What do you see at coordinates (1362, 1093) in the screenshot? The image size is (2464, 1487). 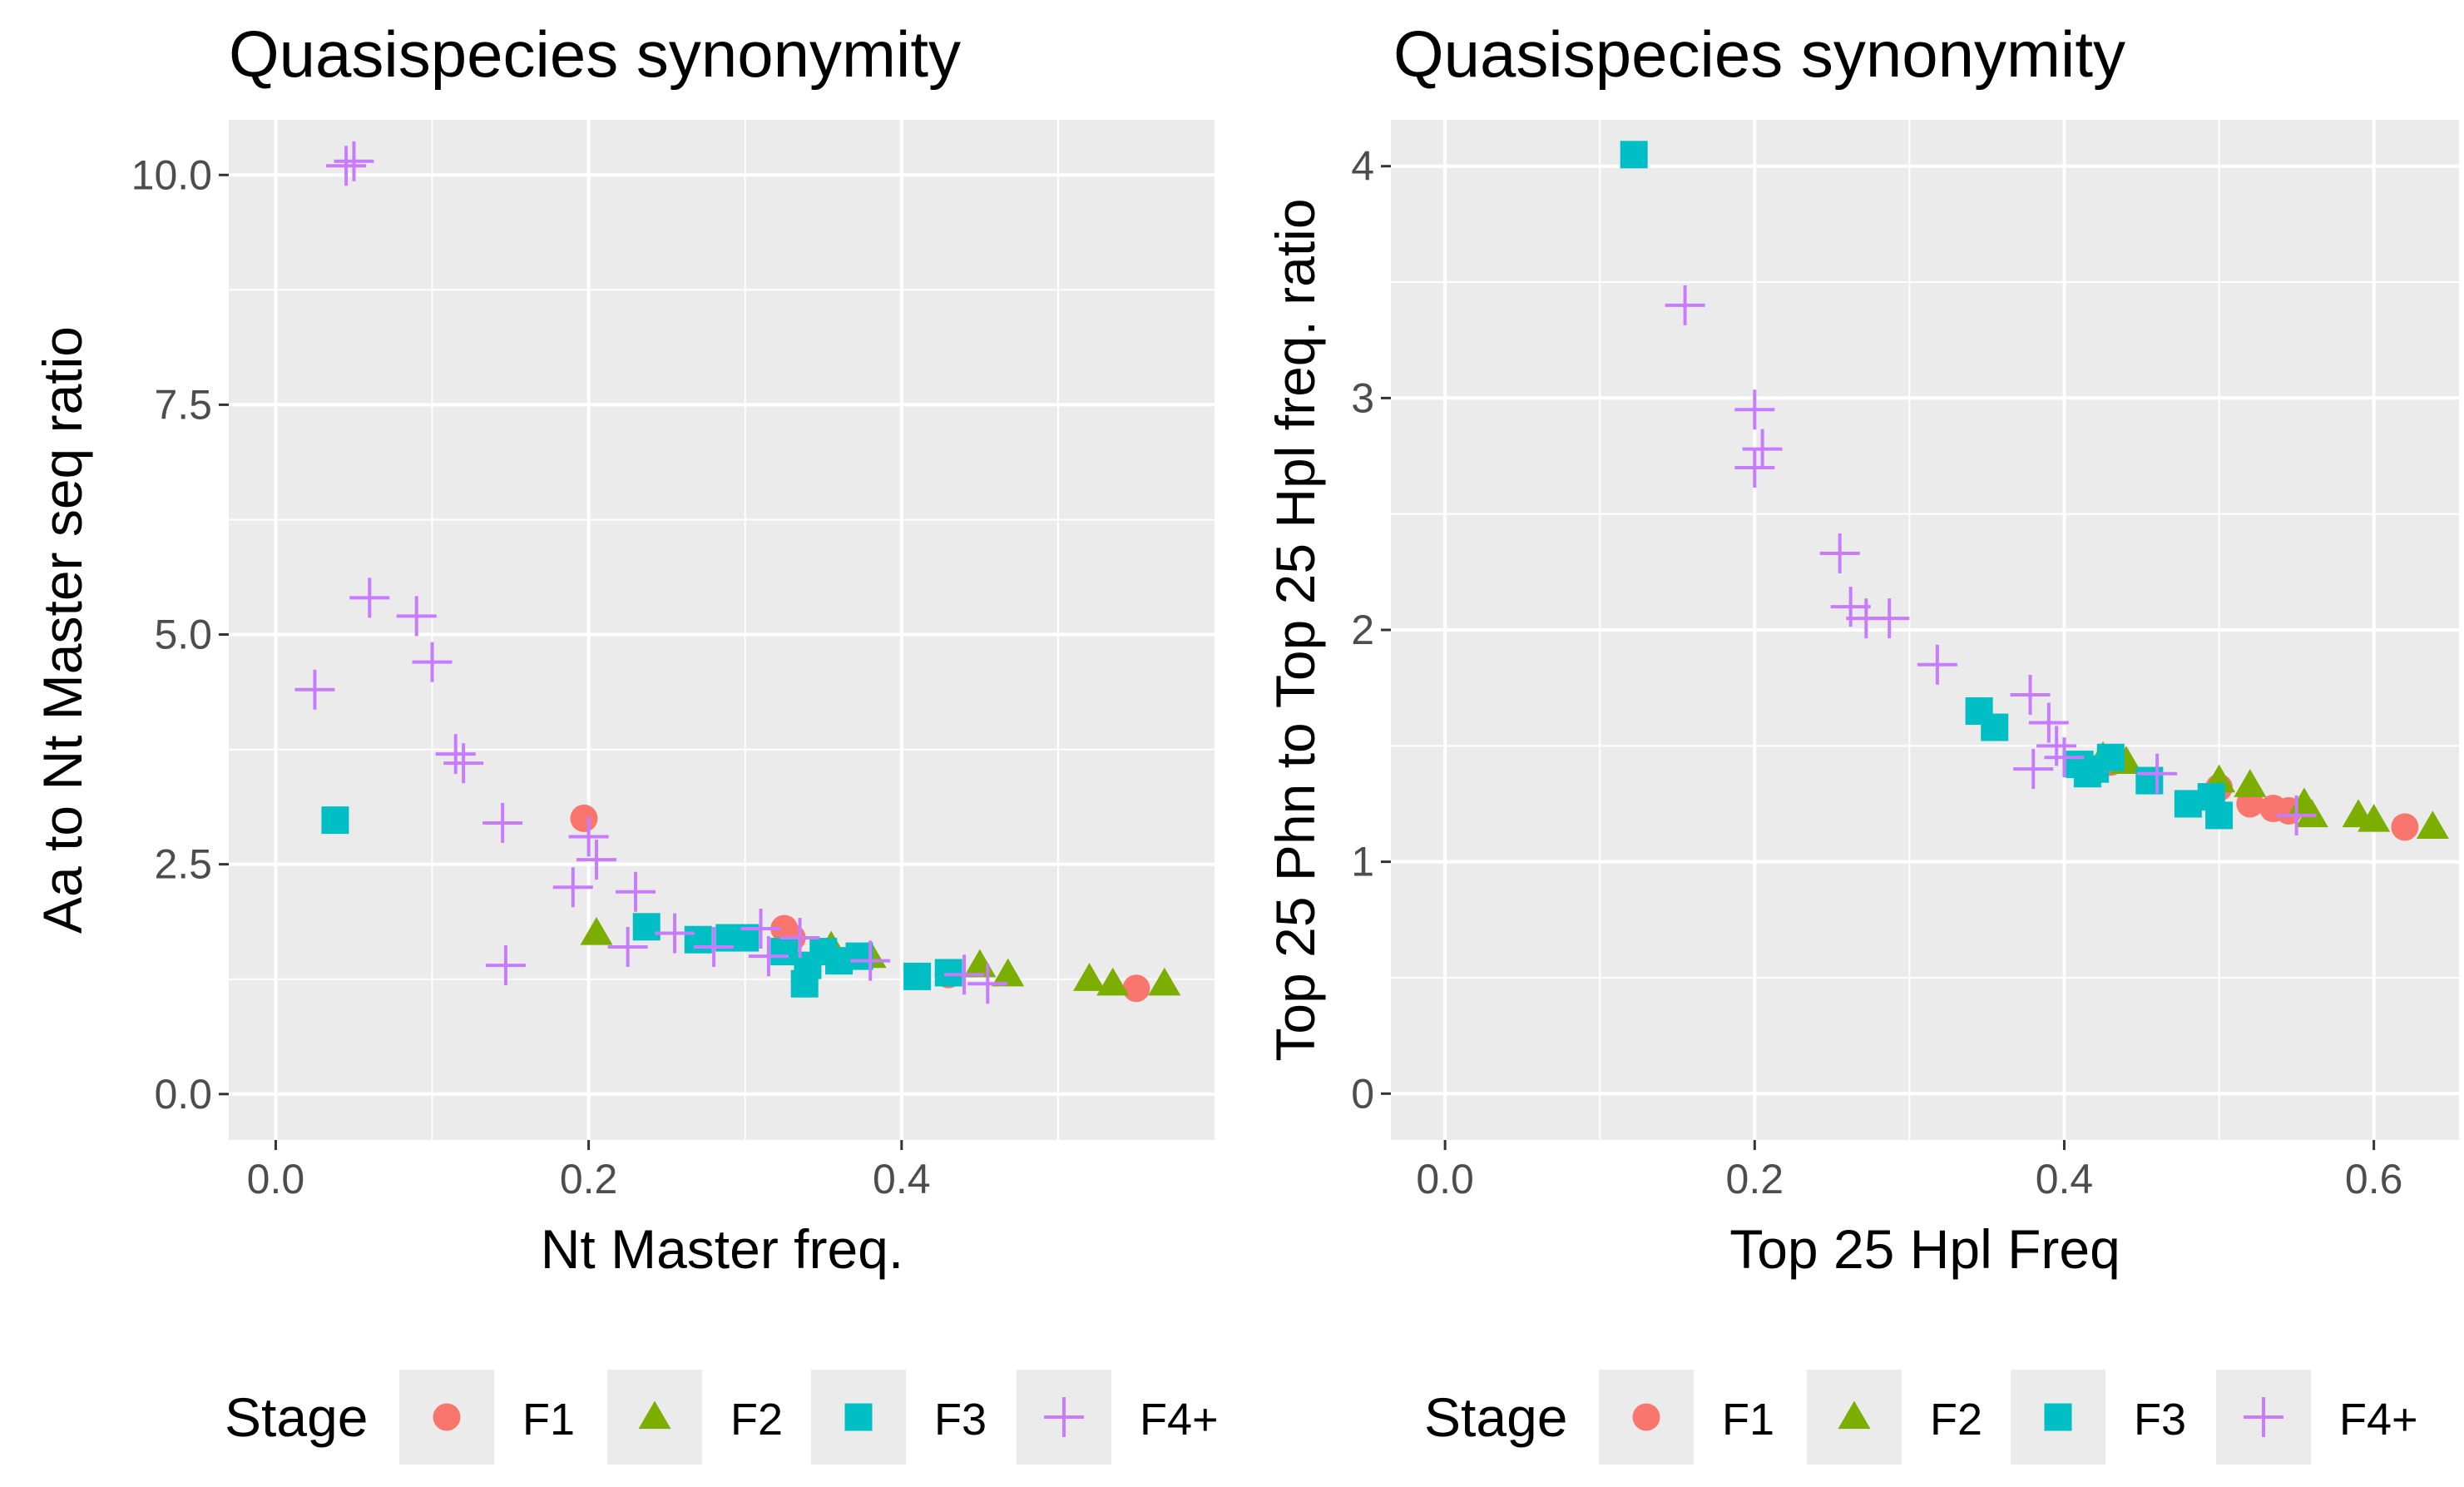 I see `y-tick-label: 0` at bounding box center [1362, 1093].